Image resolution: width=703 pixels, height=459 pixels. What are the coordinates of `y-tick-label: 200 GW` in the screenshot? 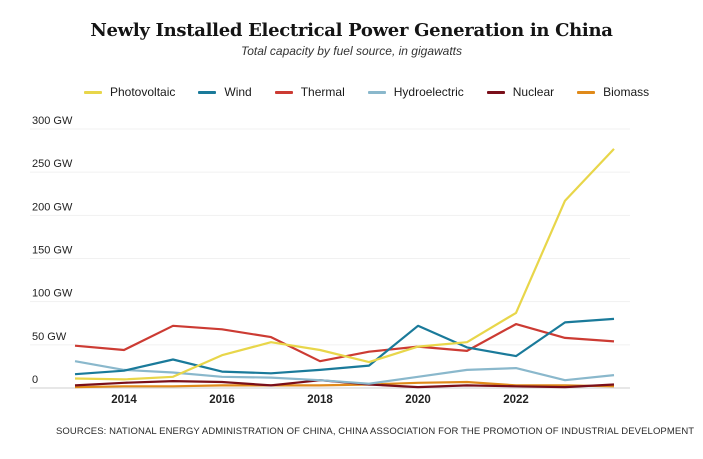 It's located at (52, 207).